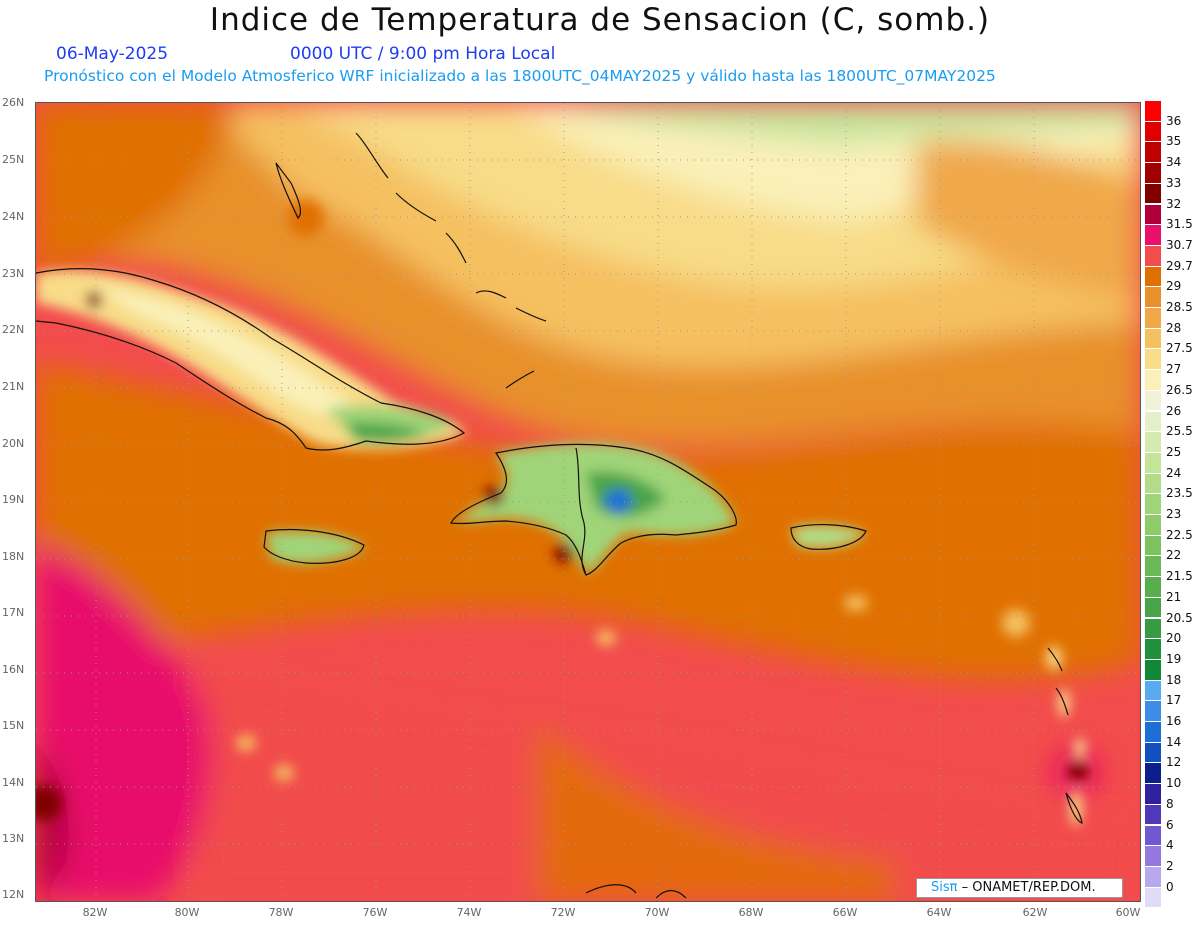 Image resolution: width=1200 pixels, height=927 pixels. Describe the element at coordinates (13, 499) in the screenshot. I see `lat-label: 19N` at that location.